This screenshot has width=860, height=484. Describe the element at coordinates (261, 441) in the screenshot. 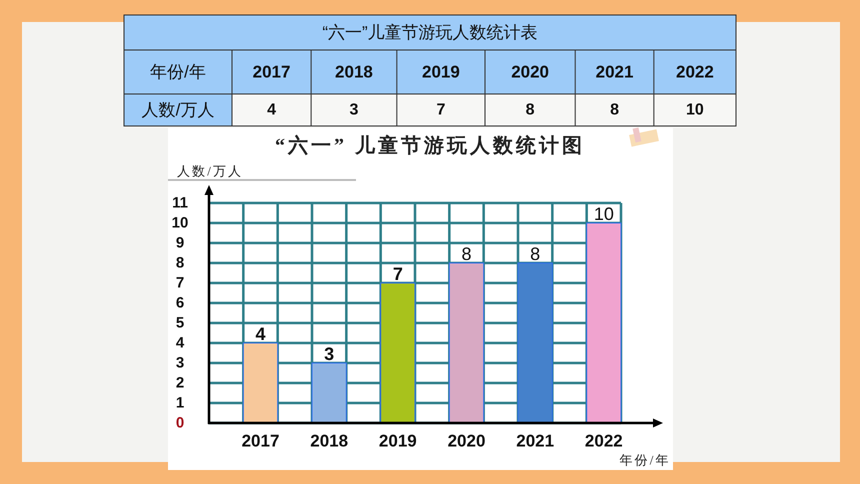

I see `x-tick-label: 2017` at that location.